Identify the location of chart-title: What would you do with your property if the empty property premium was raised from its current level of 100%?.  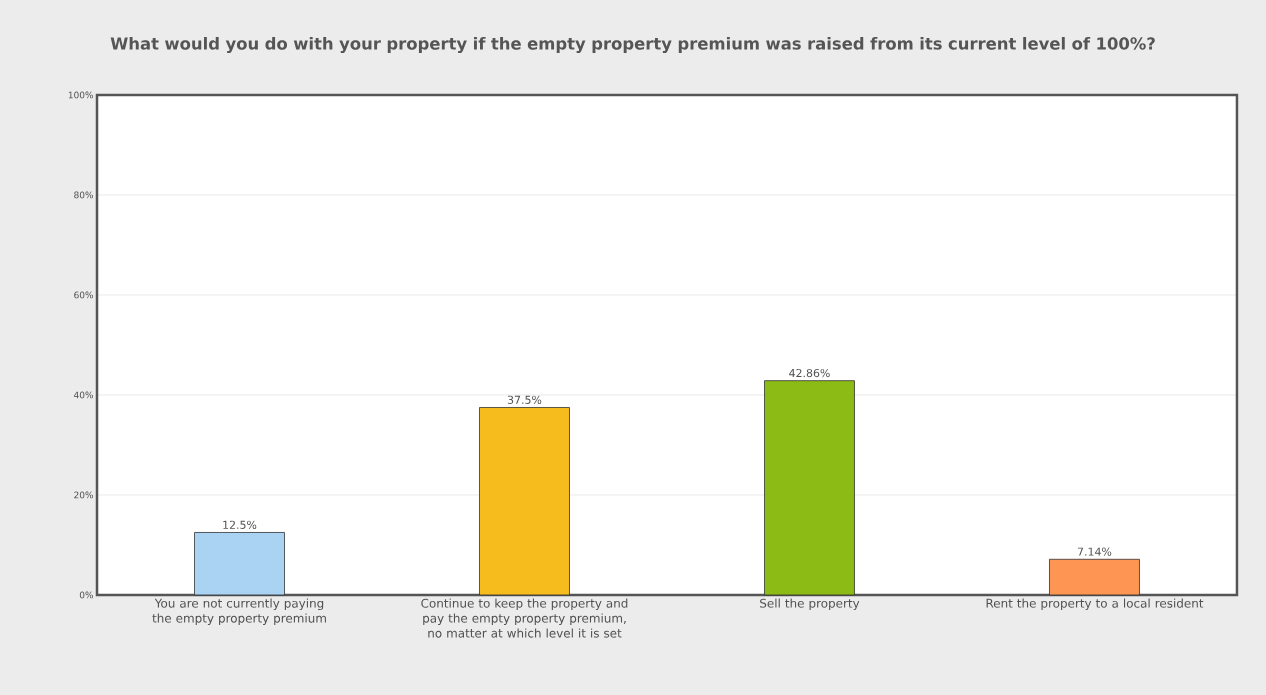
(632, 45).